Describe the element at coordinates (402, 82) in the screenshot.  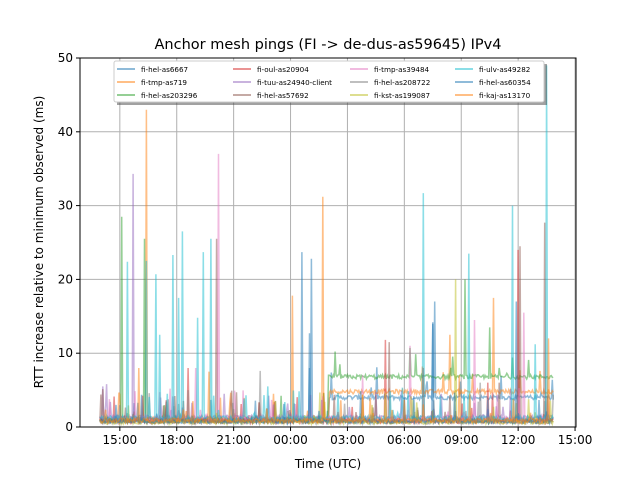
I see `legend-label: fi-hel-as208722` at that location.